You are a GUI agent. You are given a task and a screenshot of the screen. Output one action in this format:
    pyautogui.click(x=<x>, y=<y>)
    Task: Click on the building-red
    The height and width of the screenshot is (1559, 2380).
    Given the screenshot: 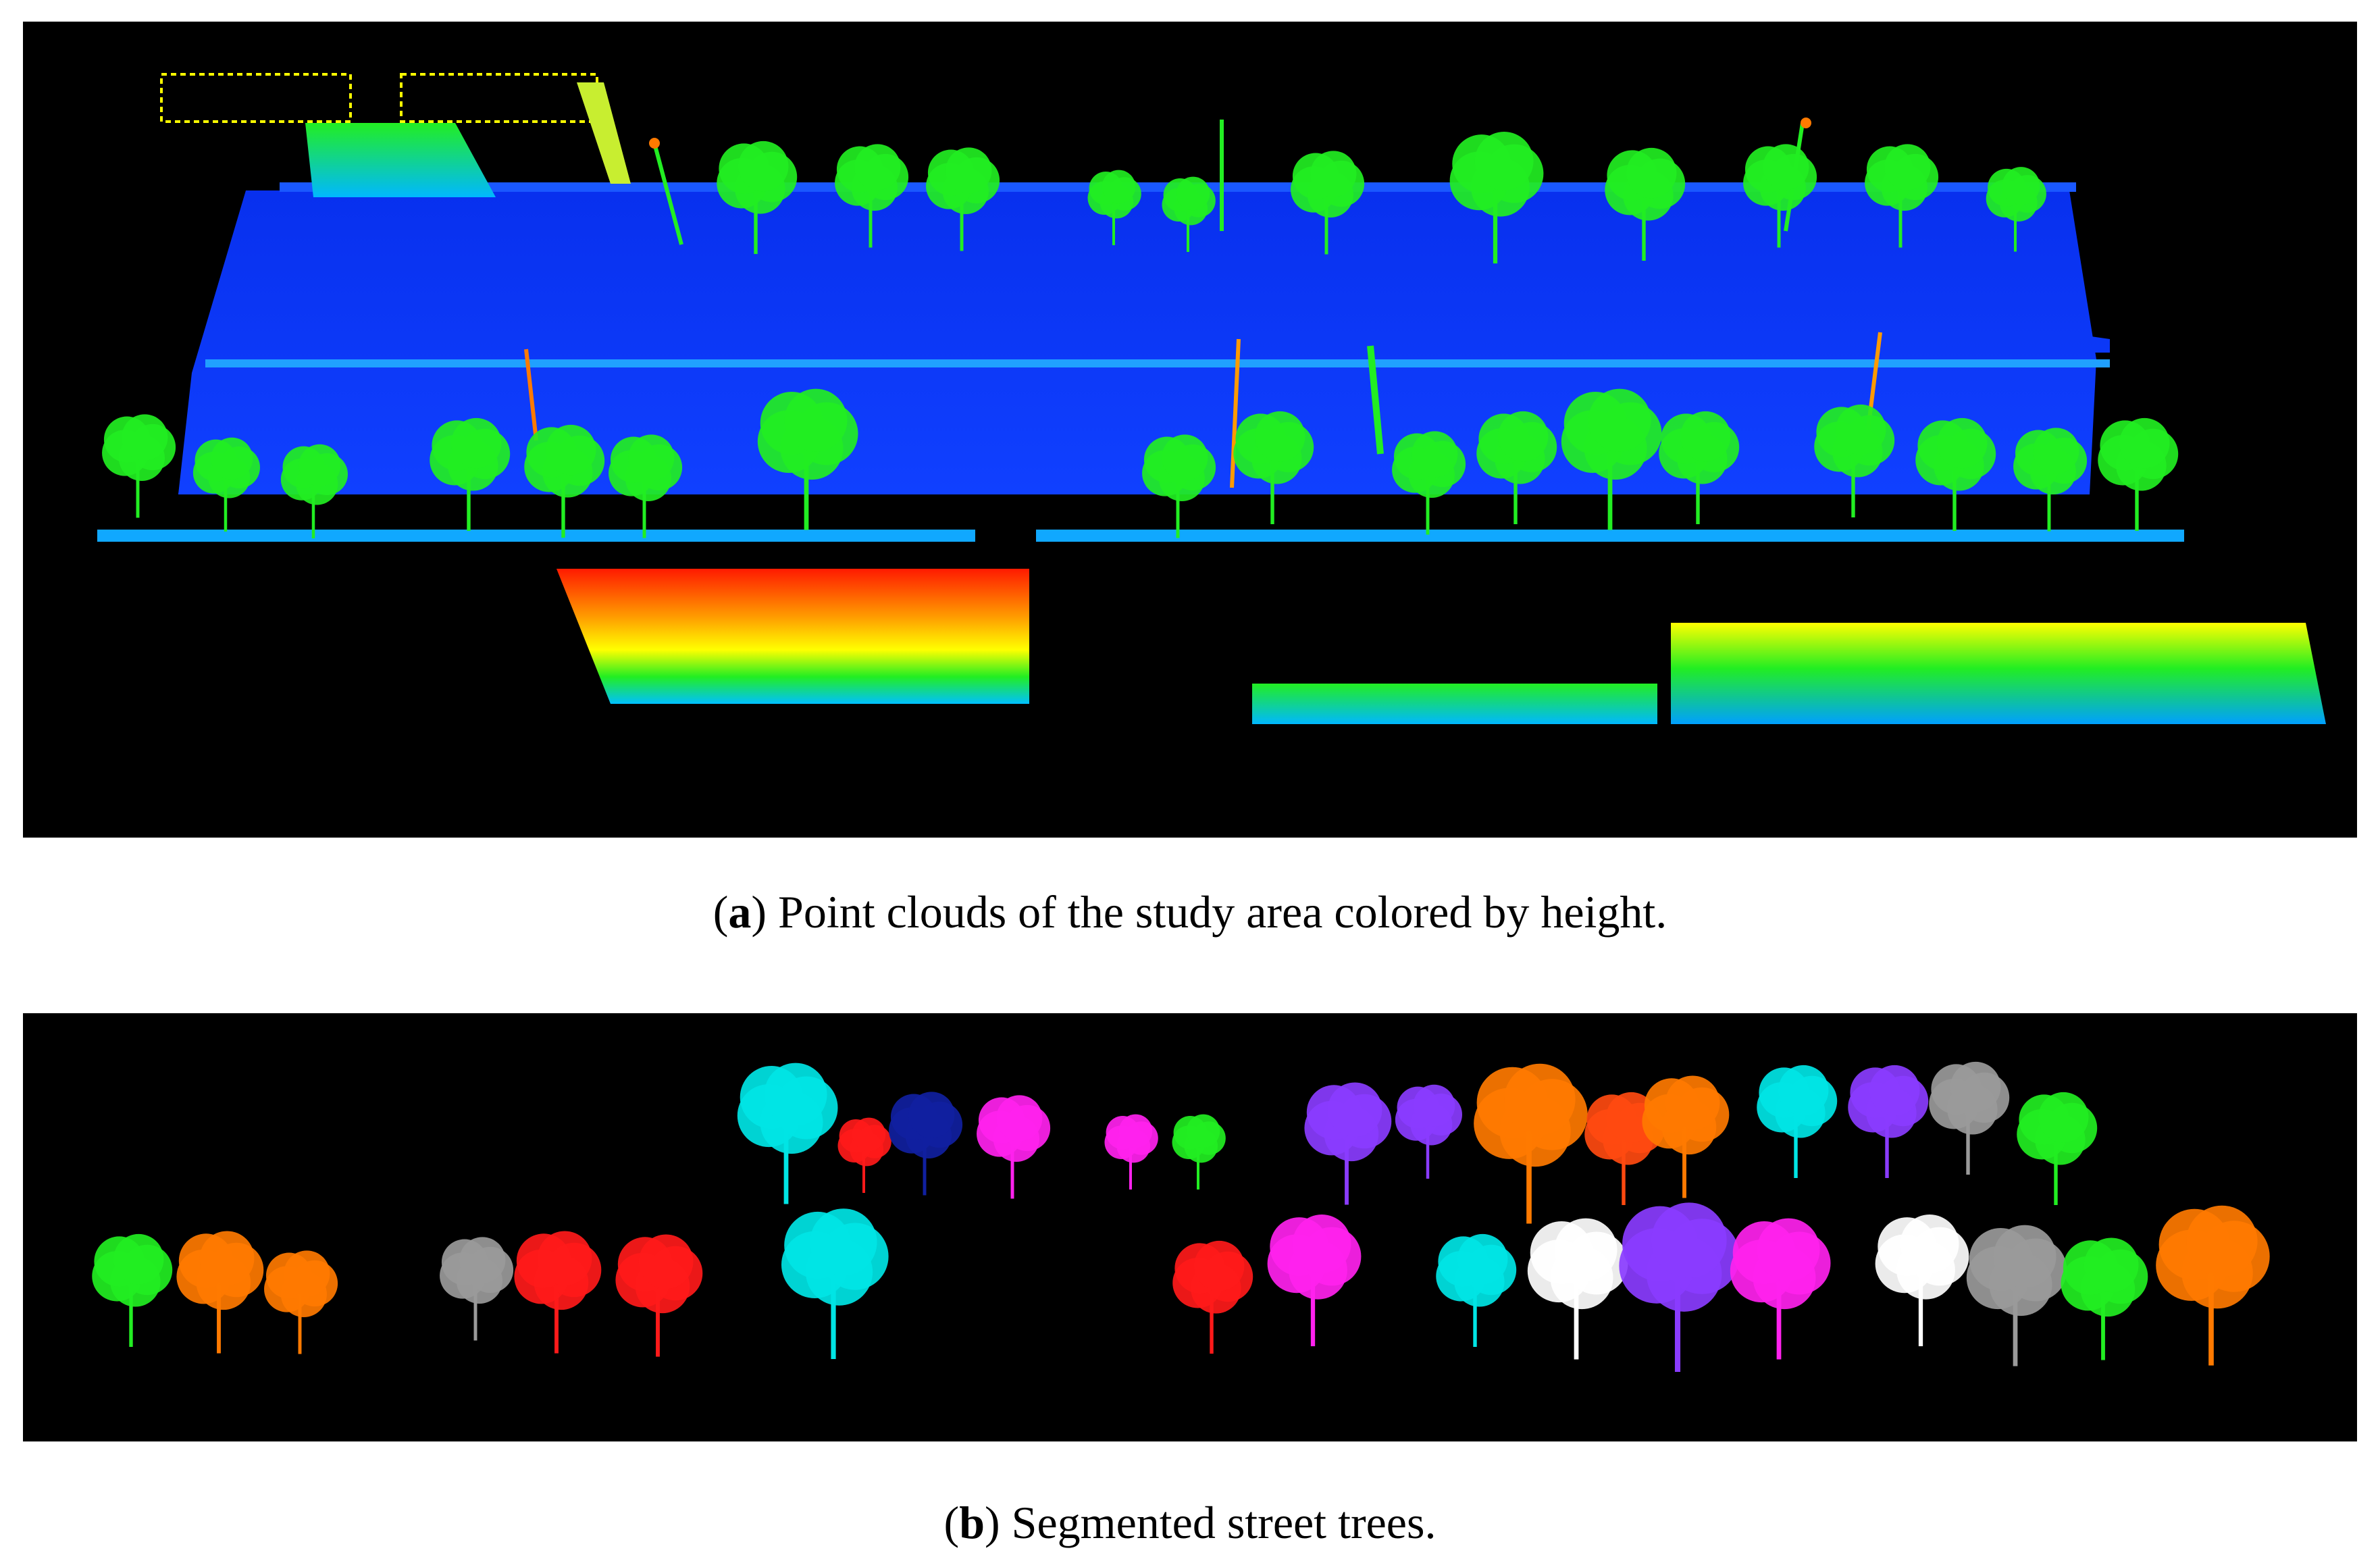 What is the action you would take?
    pyautogui.click(x=793, y=636)
    